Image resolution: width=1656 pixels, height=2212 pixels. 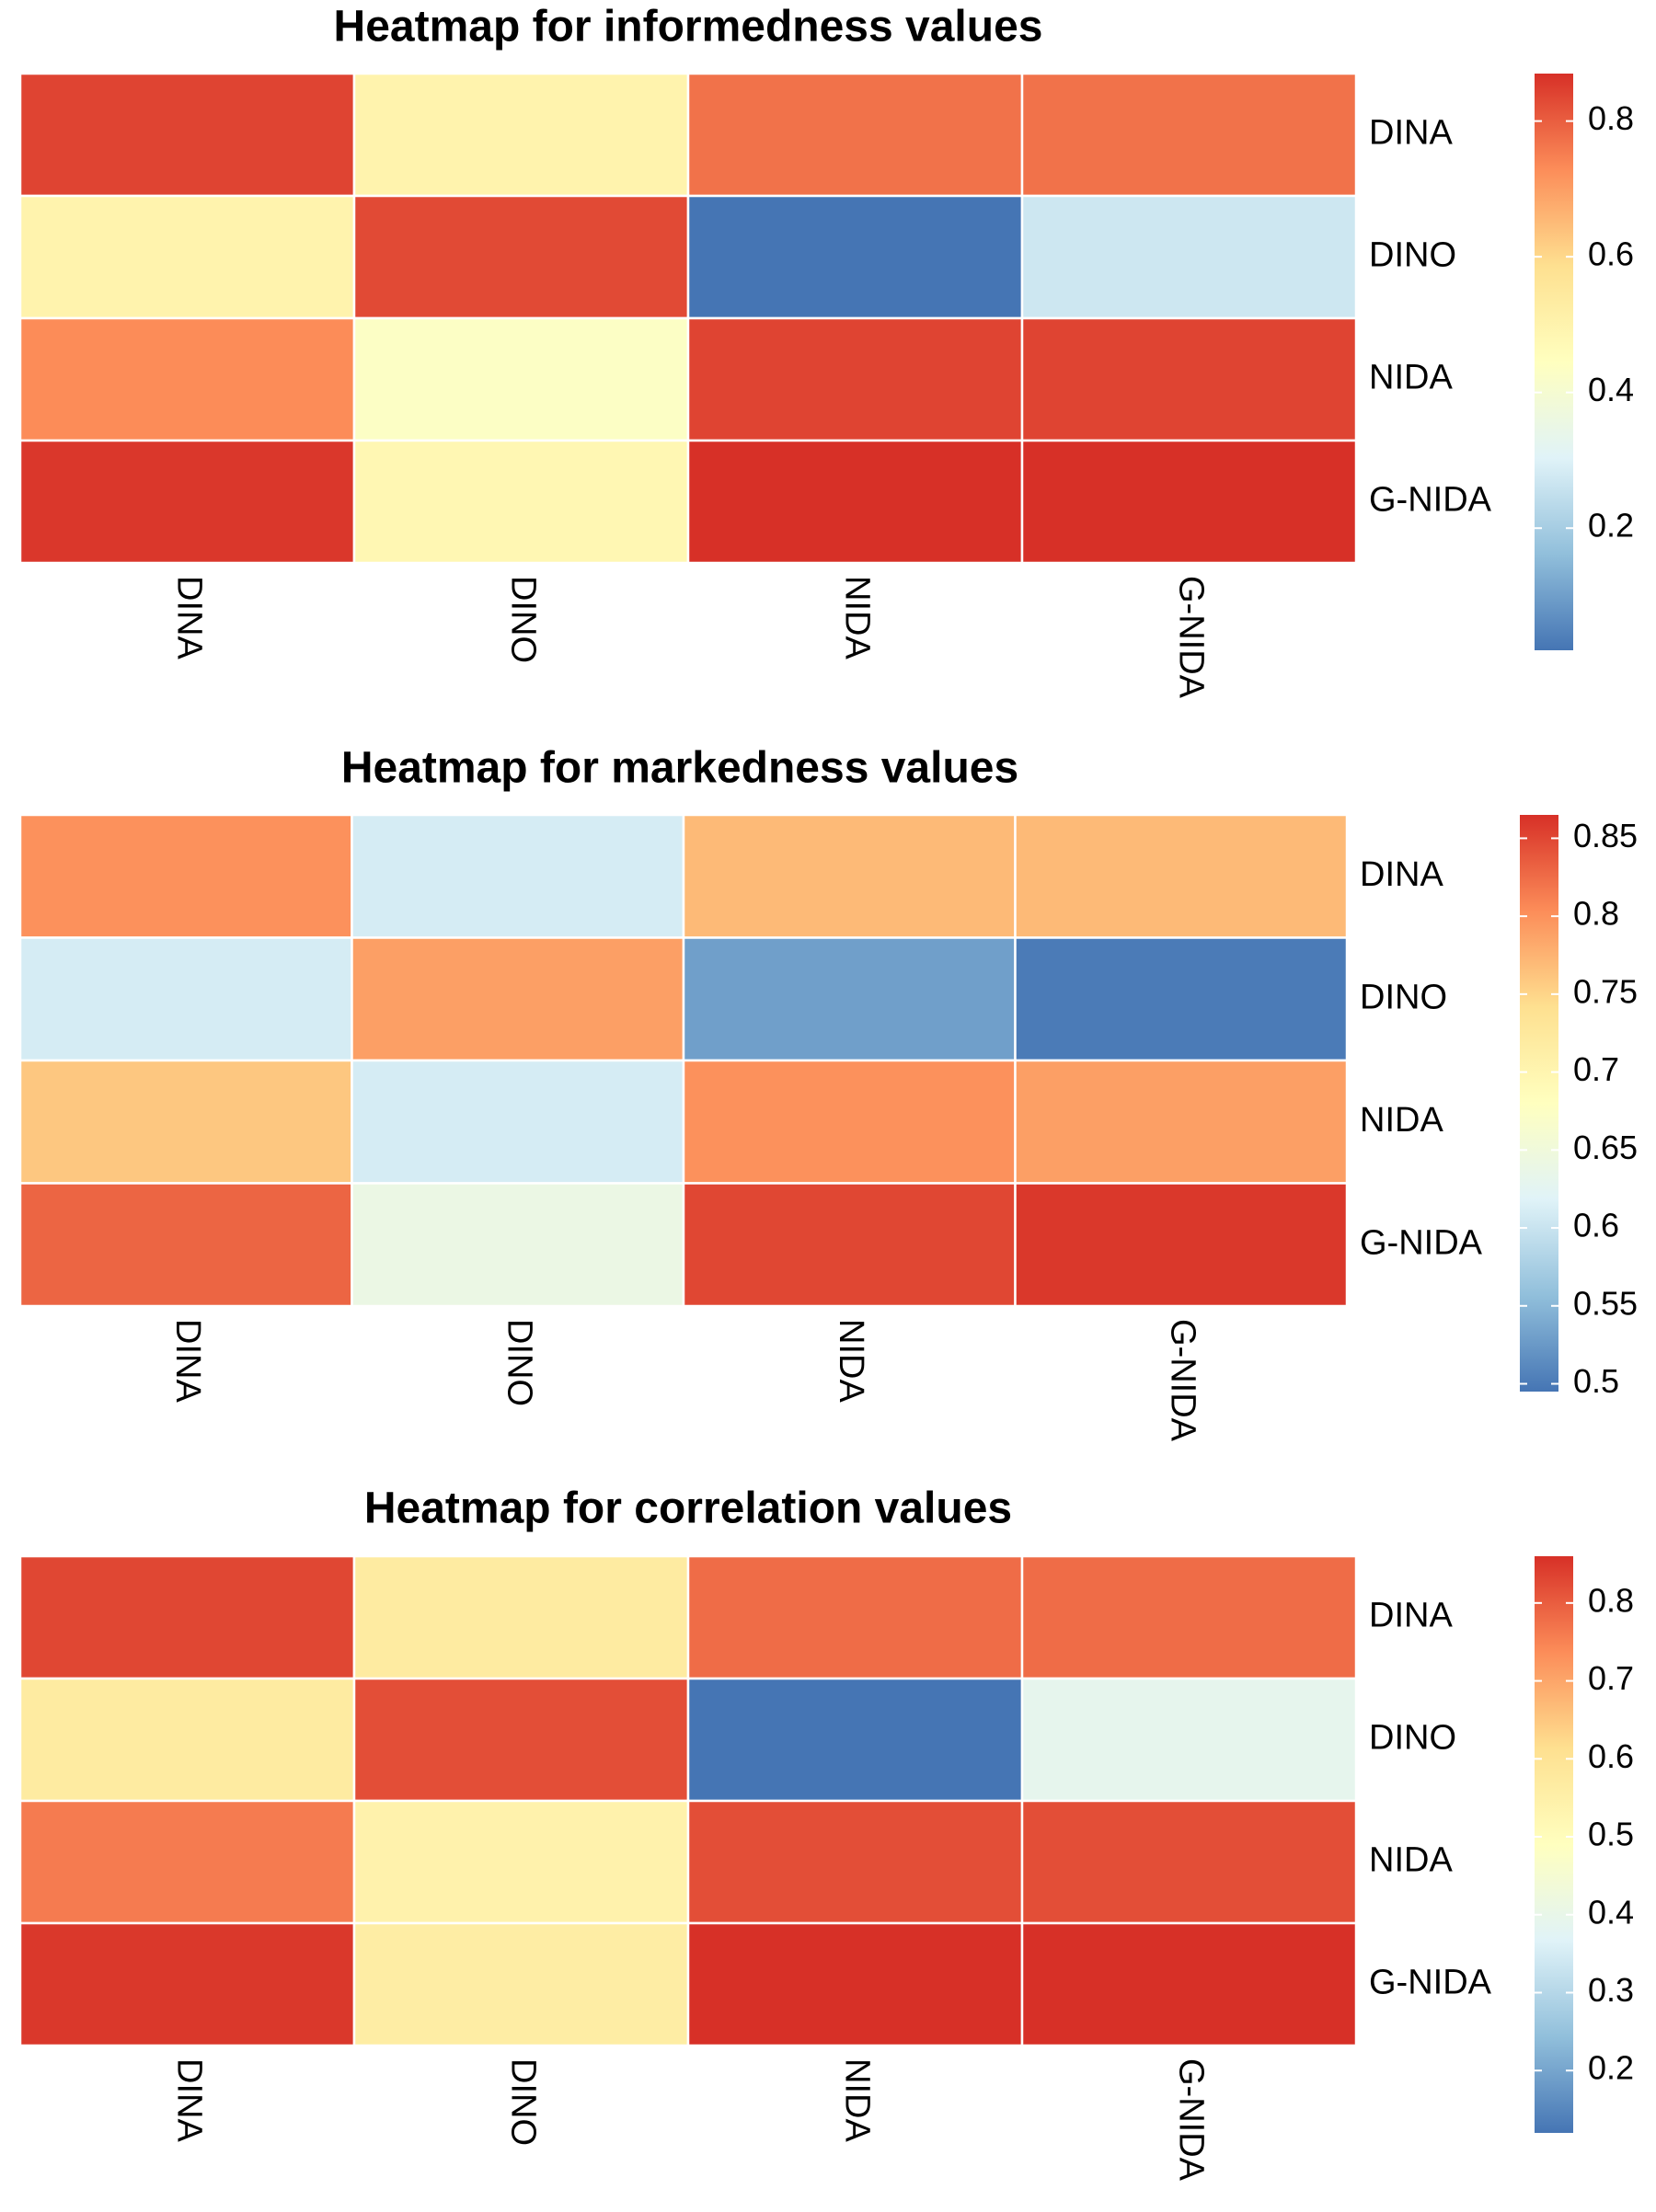 What do you see at coordinates (688, 1508) in the screenshot?
I see `chart-title: Heatmap for correlation values` at bounding box center [688, 1508].